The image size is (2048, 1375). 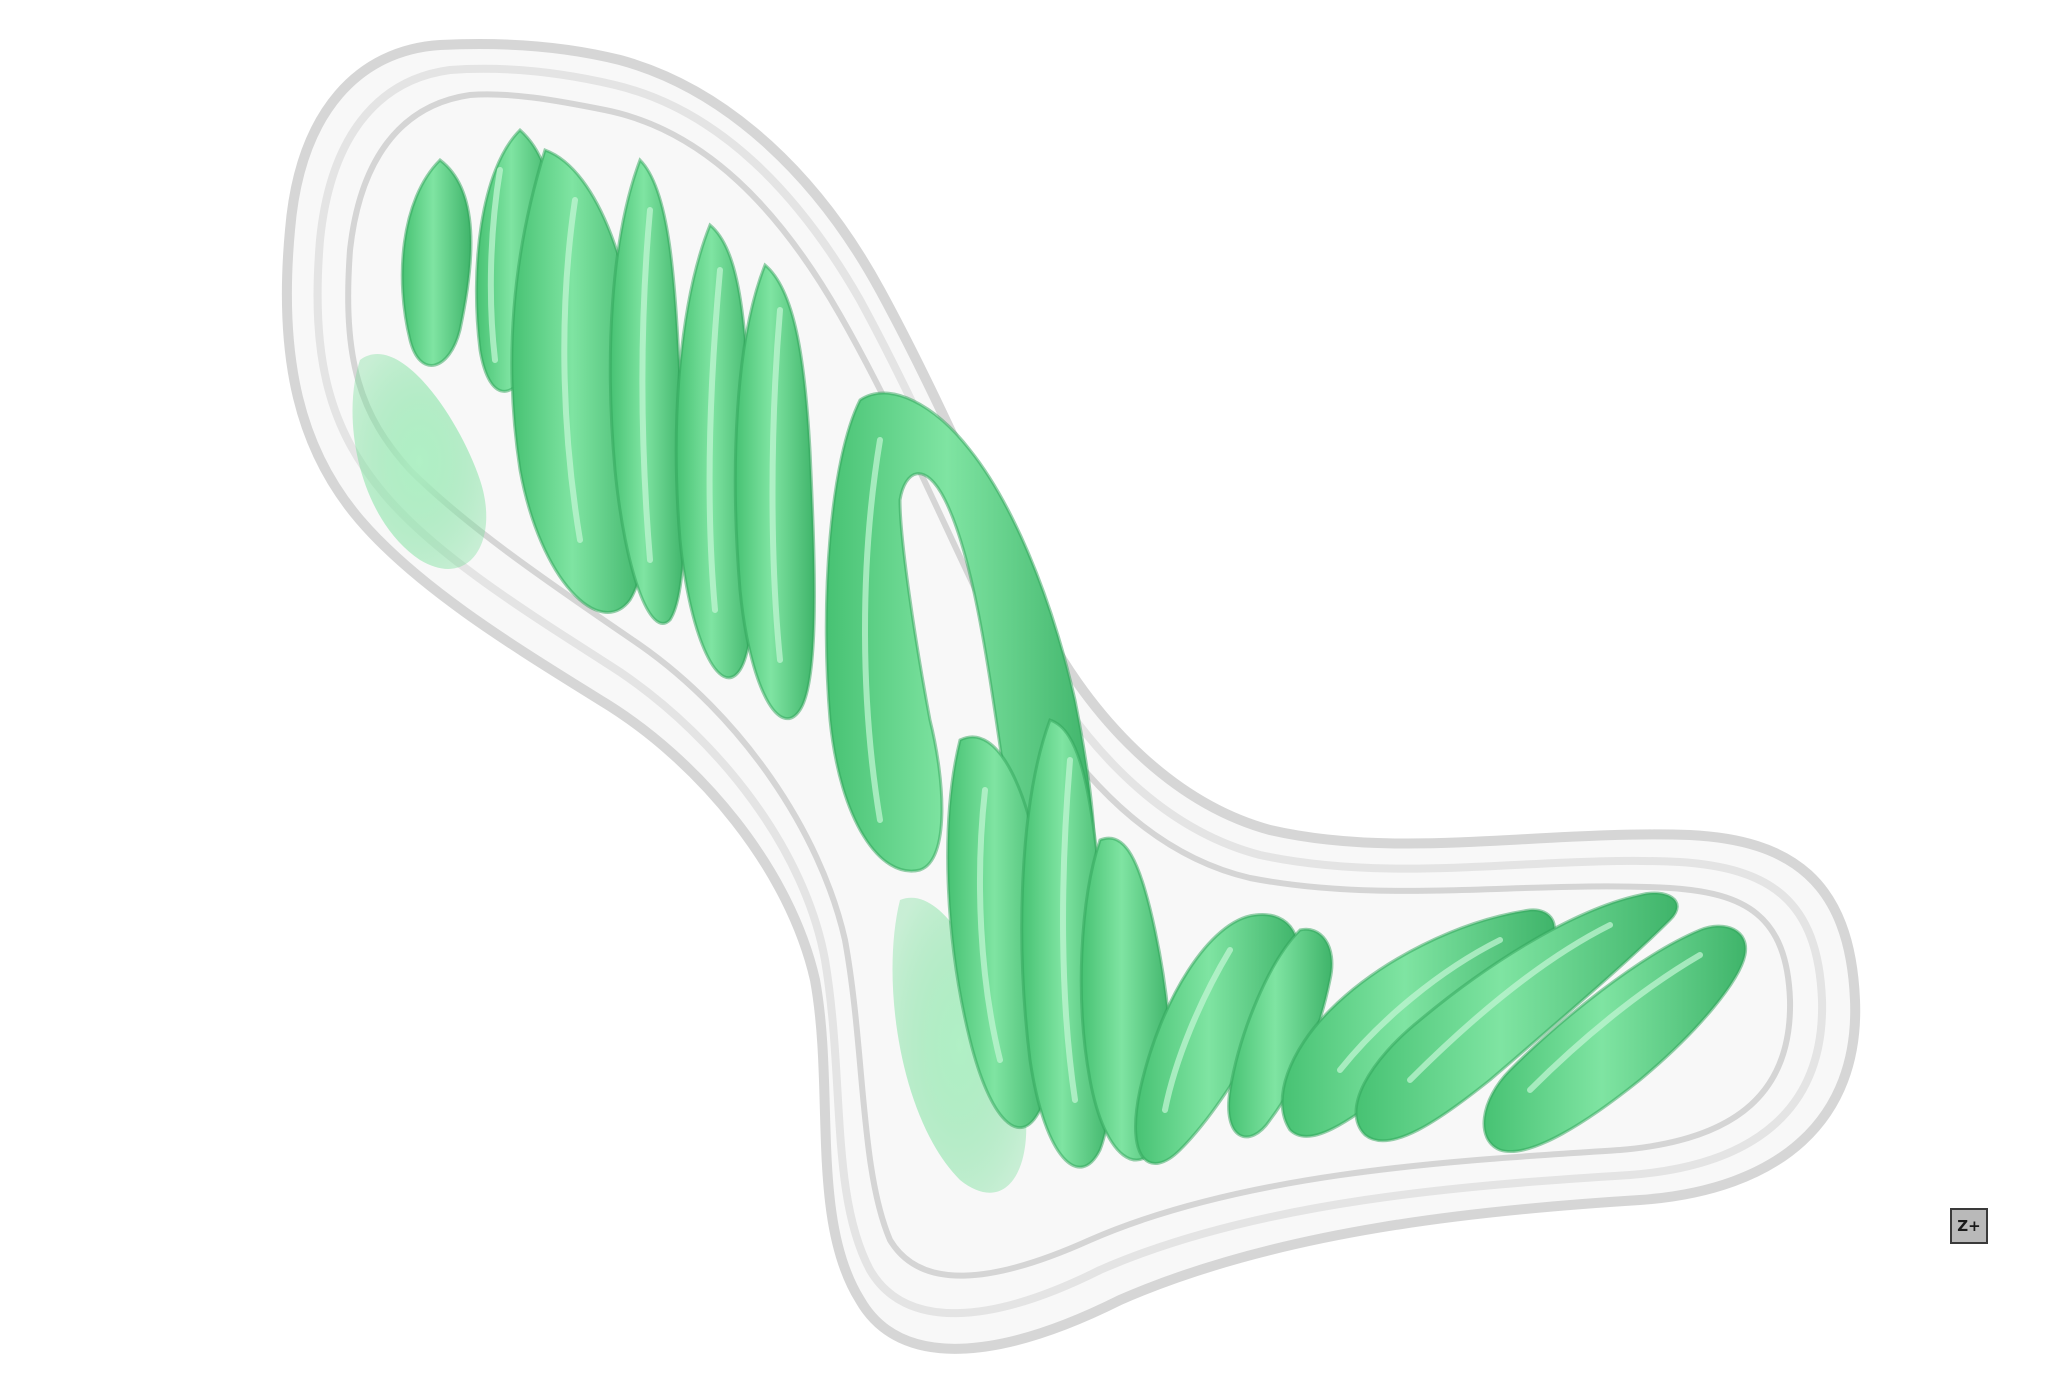 What do you see at coordinates (960, 658) in the screenshot?
I see `green-arch` at bounding box center [960, 658].